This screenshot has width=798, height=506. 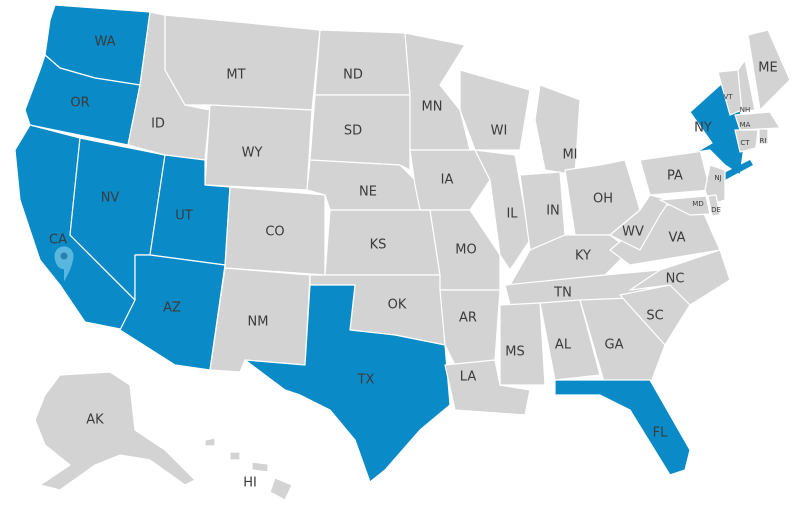 I want to click on state-ma, so click(x=757, y=121).